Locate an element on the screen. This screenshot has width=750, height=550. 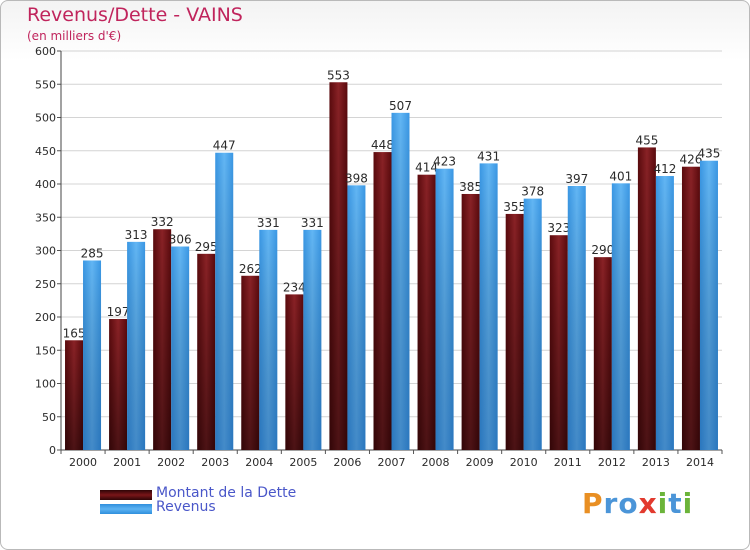
x-tick-label: 2003 is located at coordinates (215, 462).